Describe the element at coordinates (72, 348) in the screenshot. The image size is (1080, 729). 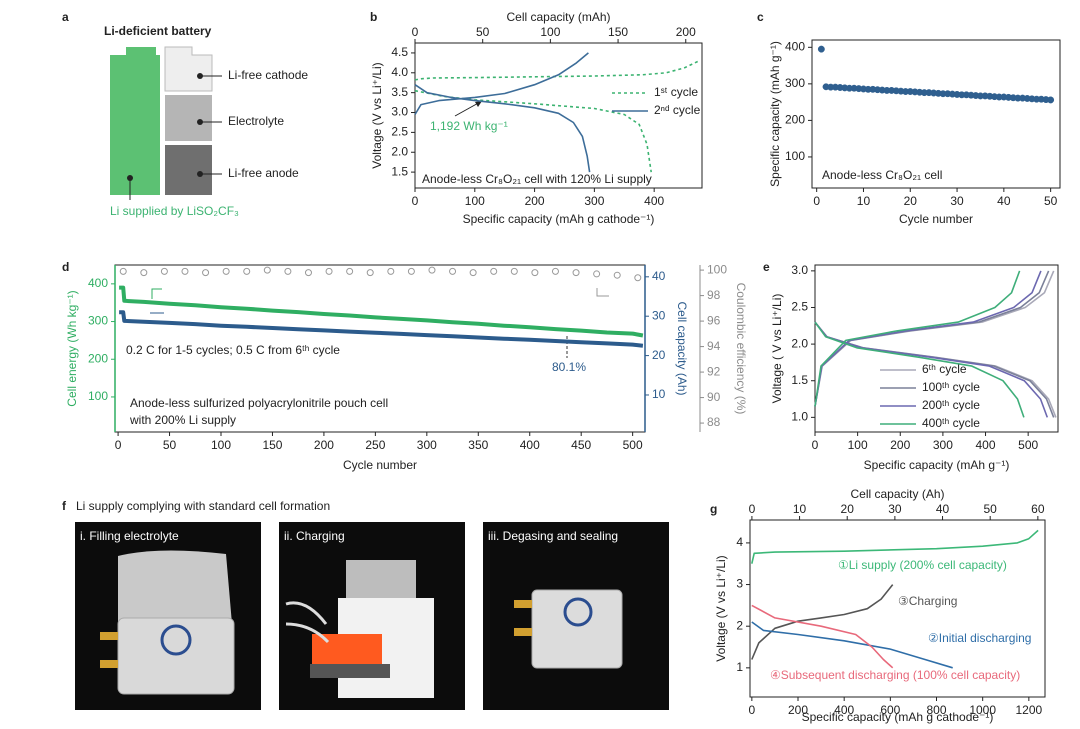
I see `y-axis-label: Cell energy (Wh kg⁻¹)` at that location.